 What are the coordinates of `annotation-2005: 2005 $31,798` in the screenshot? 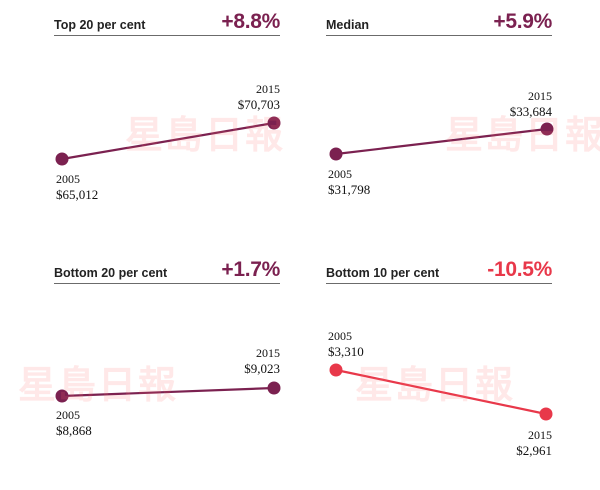 It's located at (349, 182).